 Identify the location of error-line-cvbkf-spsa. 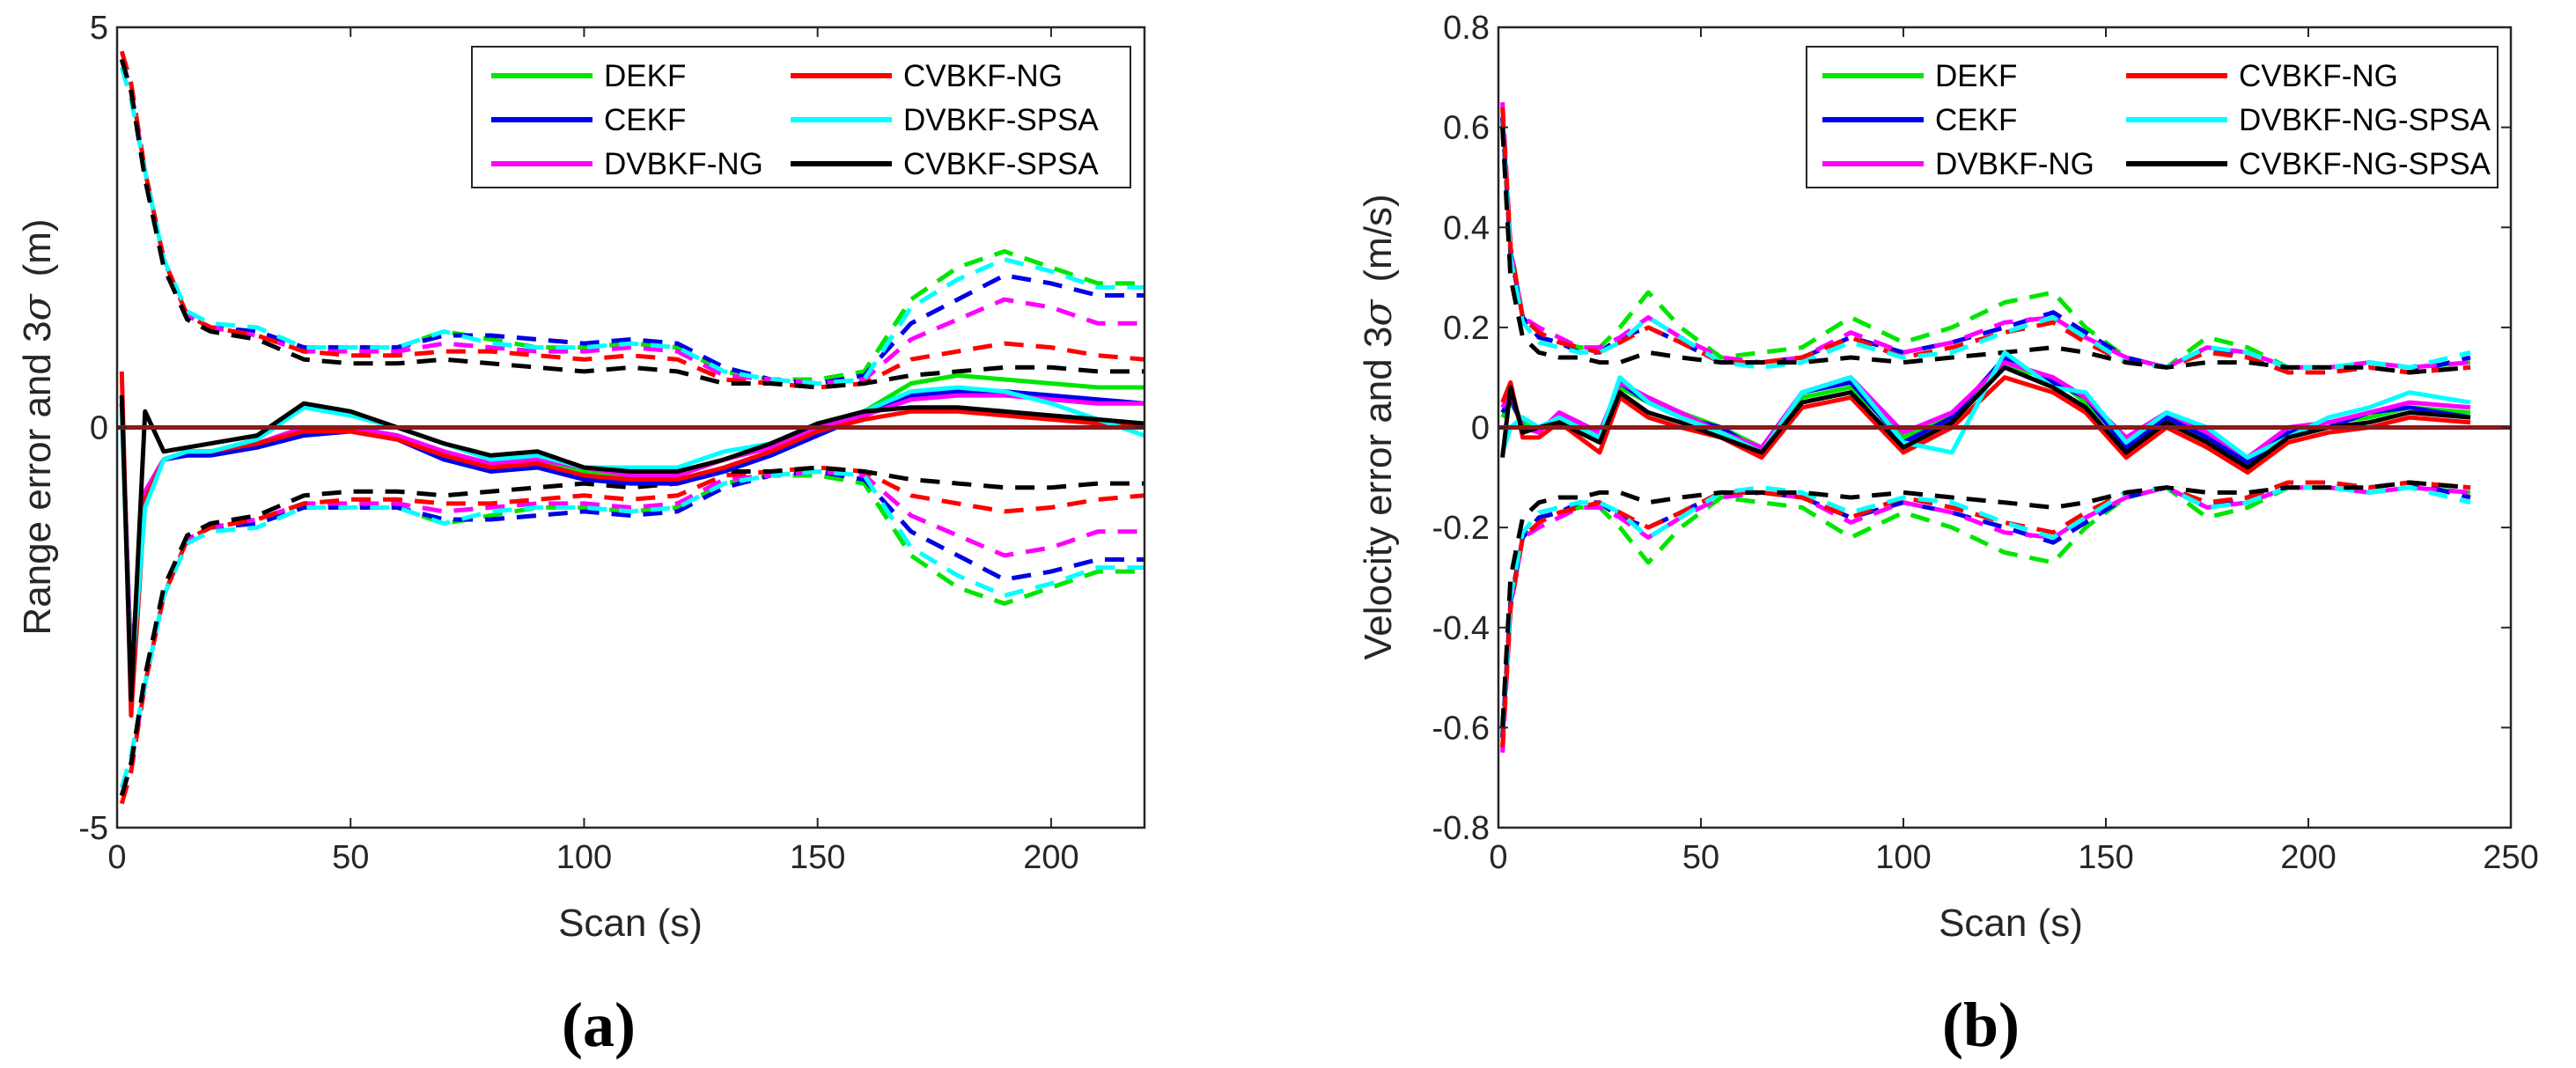
(631, 549).